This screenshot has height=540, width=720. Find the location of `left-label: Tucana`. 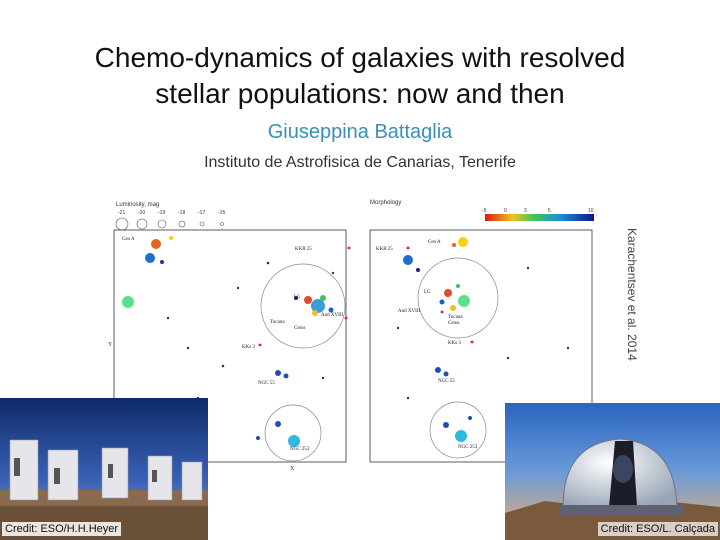

left-label: Tucana is located at coordinates (277, 322).